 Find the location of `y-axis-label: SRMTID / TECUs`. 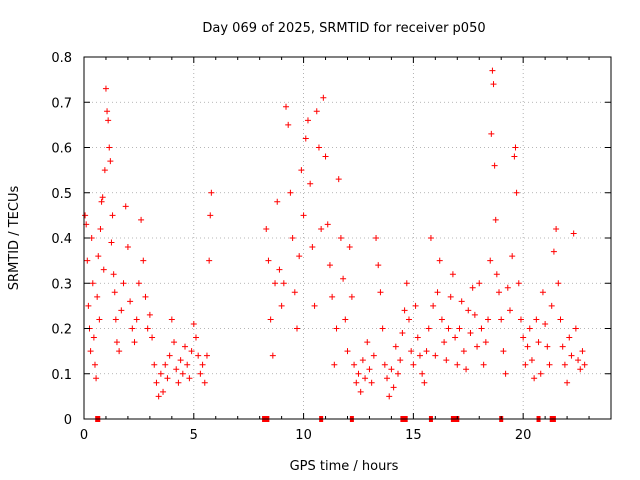

y-axis-label: SRMTID / TECUs is located at coordinates (14, 238).